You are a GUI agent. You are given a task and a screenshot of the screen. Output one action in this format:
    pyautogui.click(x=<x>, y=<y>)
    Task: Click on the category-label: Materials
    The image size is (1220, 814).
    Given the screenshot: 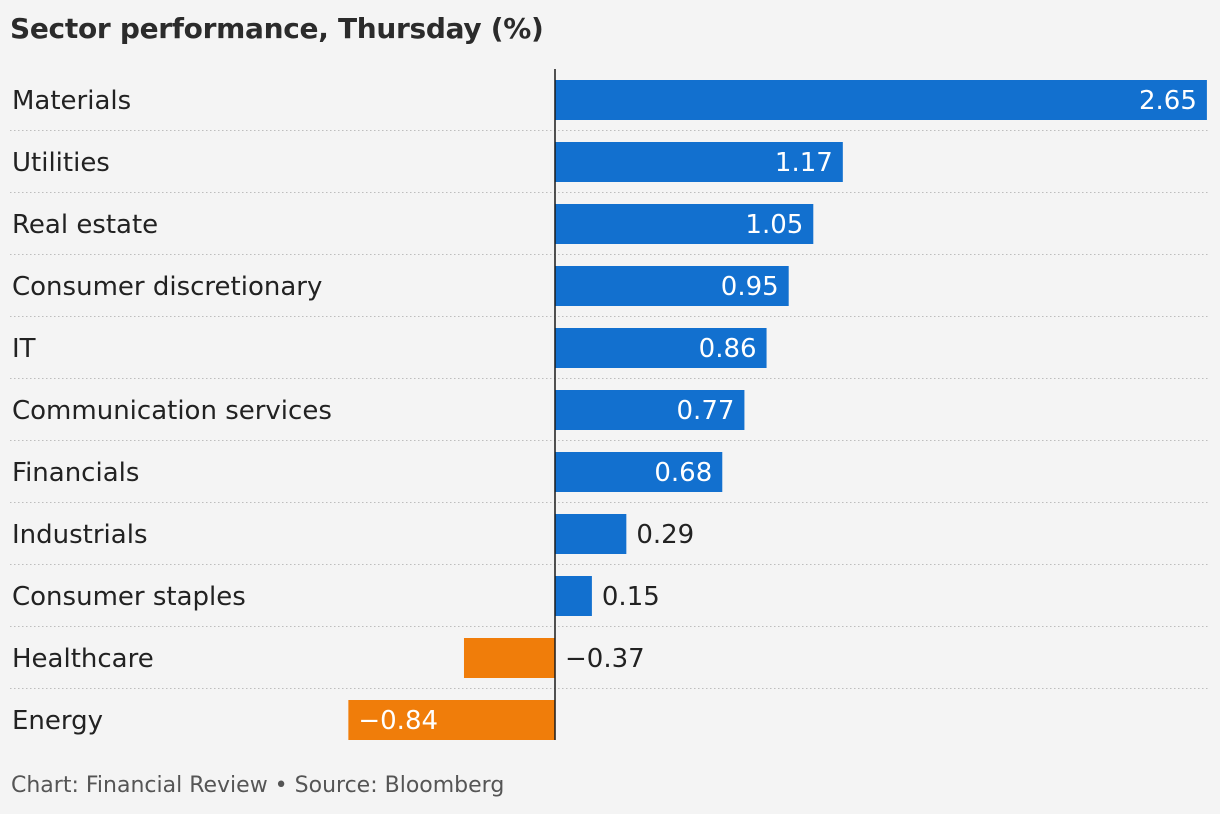 What is the action you would take?
    pyautogui.click(x=71, y=101)
    